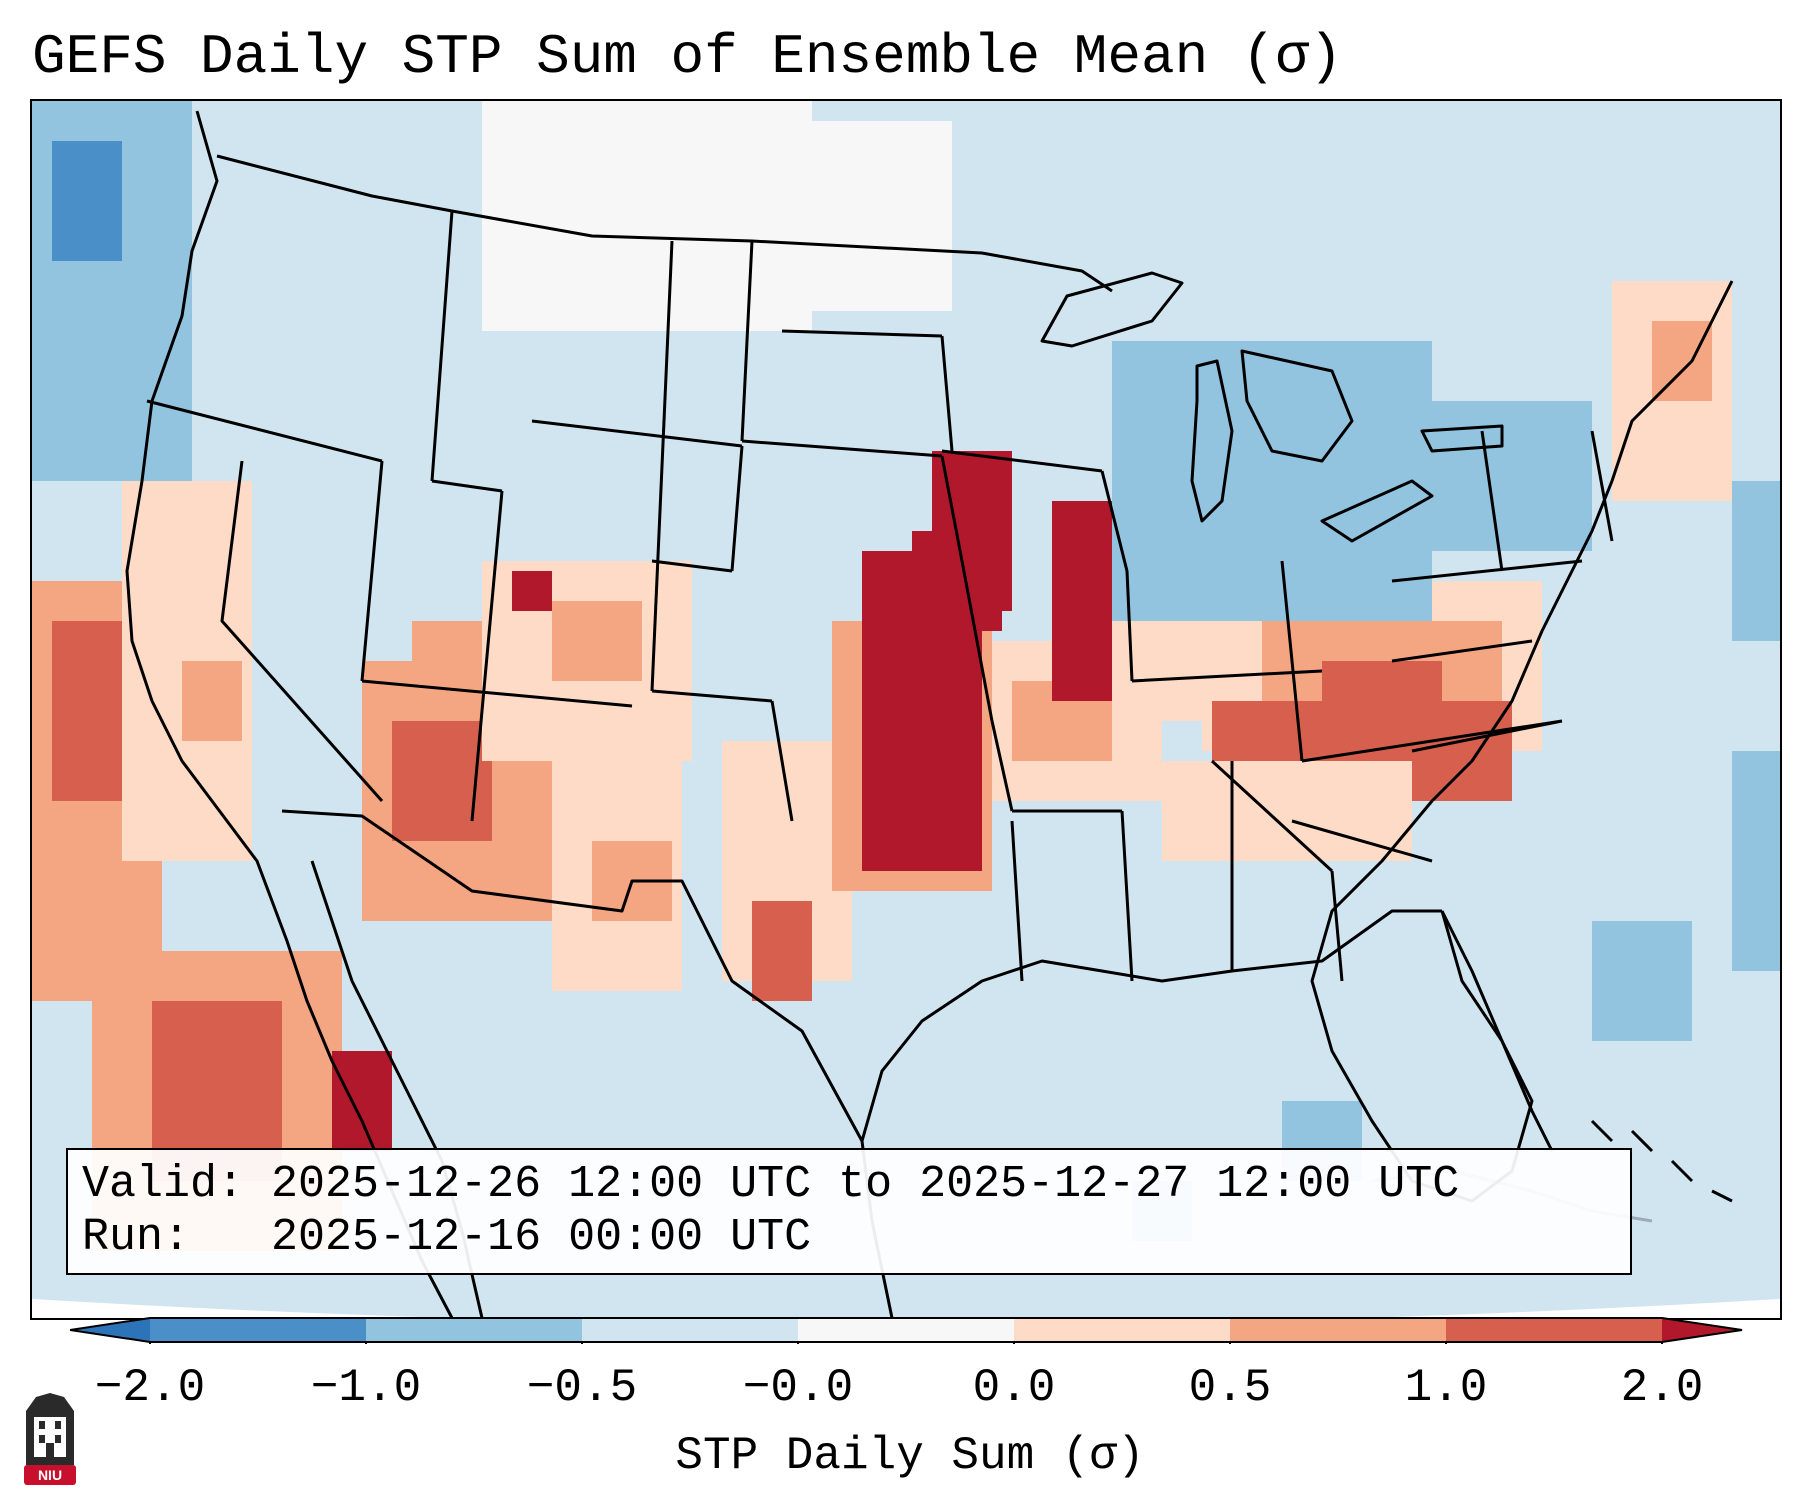 This screenshot has width=1803, height=1506. Describe the element at coordinates (50, 1439) in the screenshot. I see `niu-logo: NIU` at that location.